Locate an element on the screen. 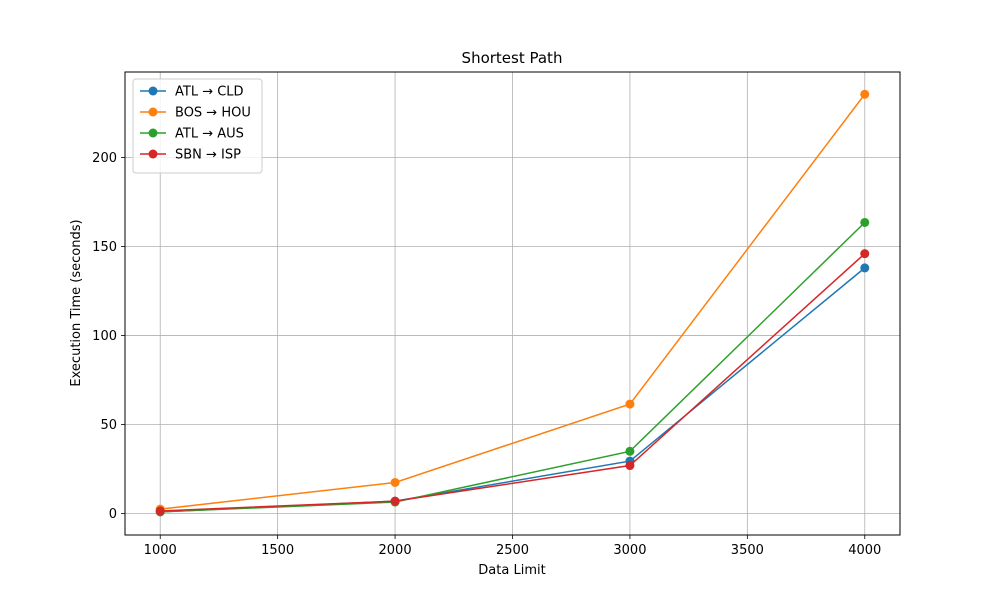 Image resolution: width=1000 pixels, height=600 pixels. legend-label: ATL → CLD is located at coordinates (209, 92).